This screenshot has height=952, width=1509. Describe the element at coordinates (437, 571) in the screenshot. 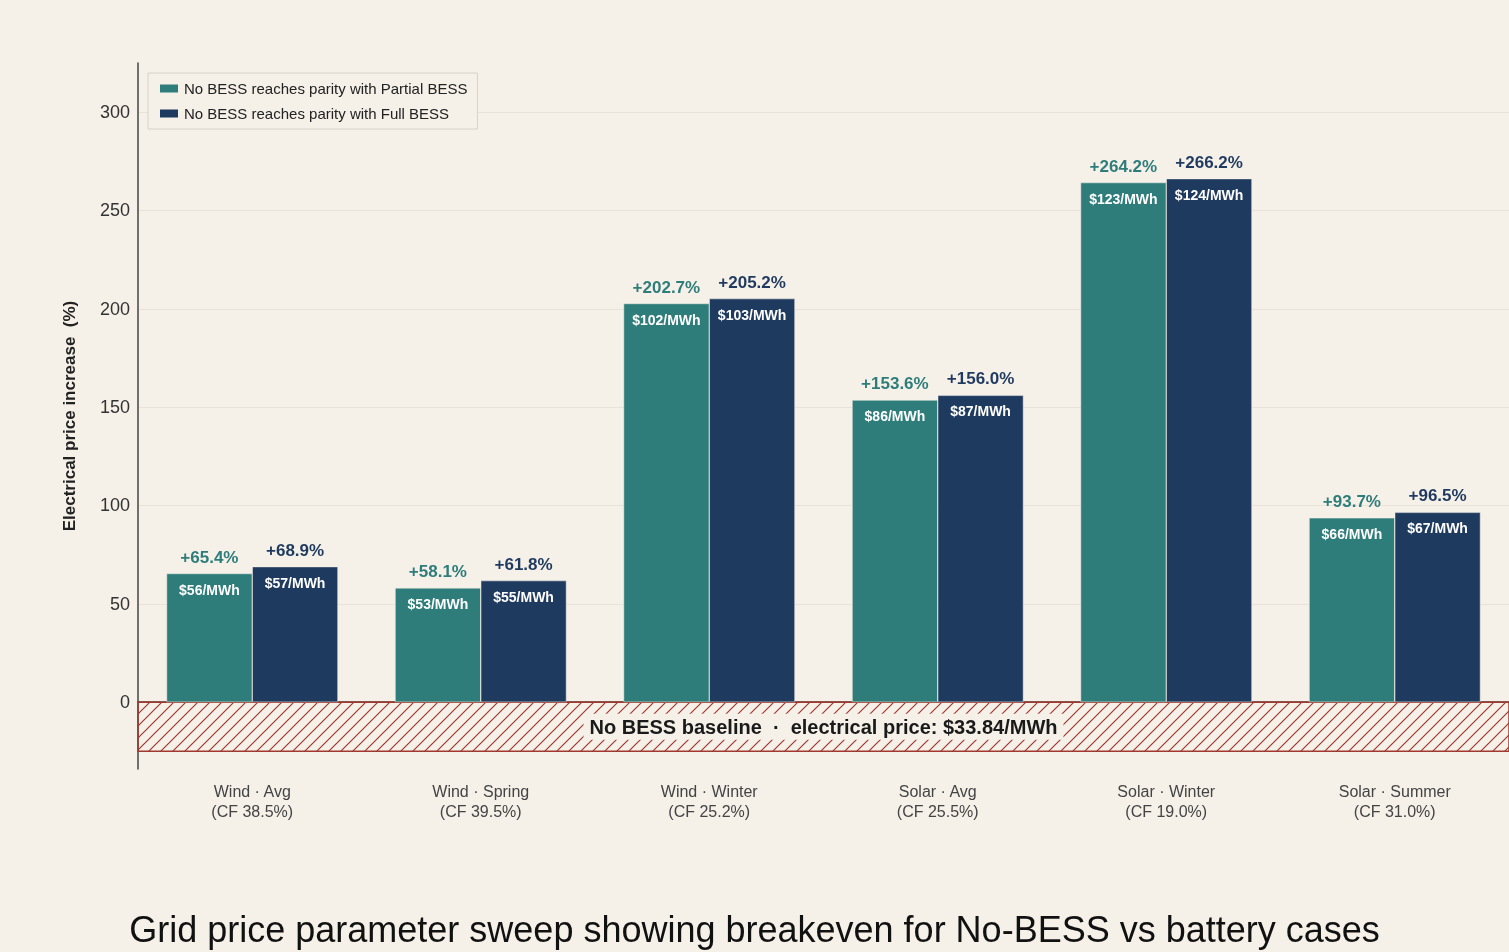

I see `data-label: +58.1%` at that location.